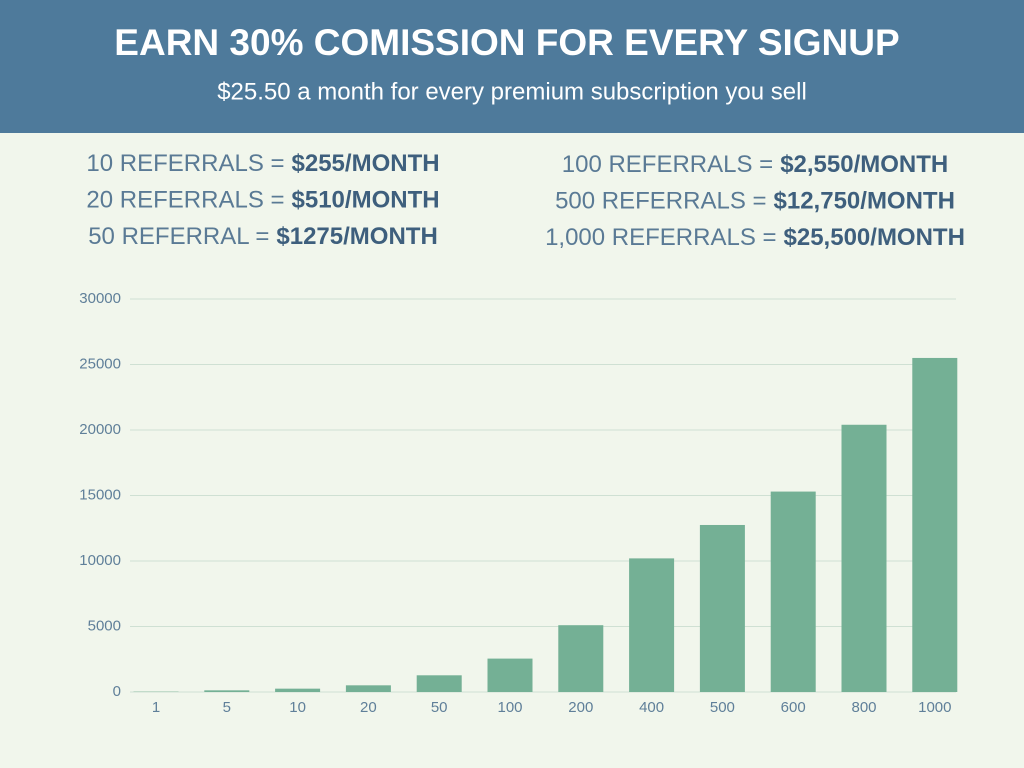 This screenshot has height=768, width=1024. I want to click on referral-amount: $2,550/MONTH, so click(864, 164).